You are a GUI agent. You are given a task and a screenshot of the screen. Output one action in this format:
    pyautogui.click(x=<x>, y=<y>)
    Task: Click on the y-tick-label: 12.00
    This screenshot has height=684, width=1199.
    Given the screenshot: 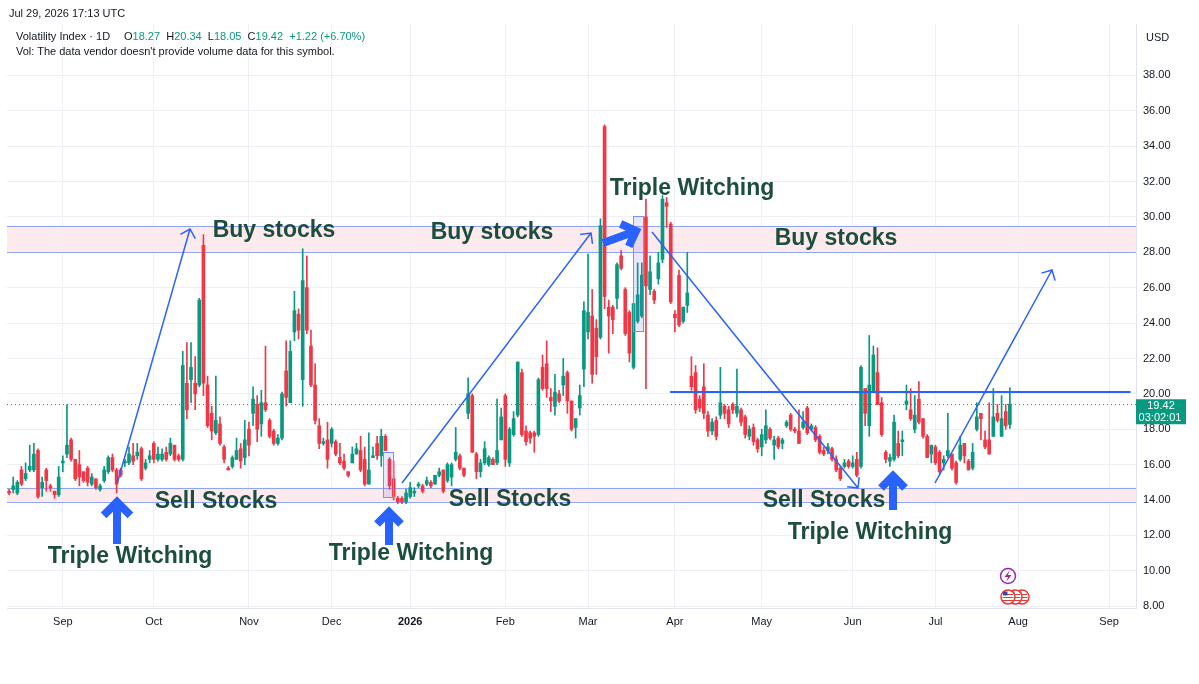 What is the action you would take?
    pyautogui.click(x=1157, y=534)
    